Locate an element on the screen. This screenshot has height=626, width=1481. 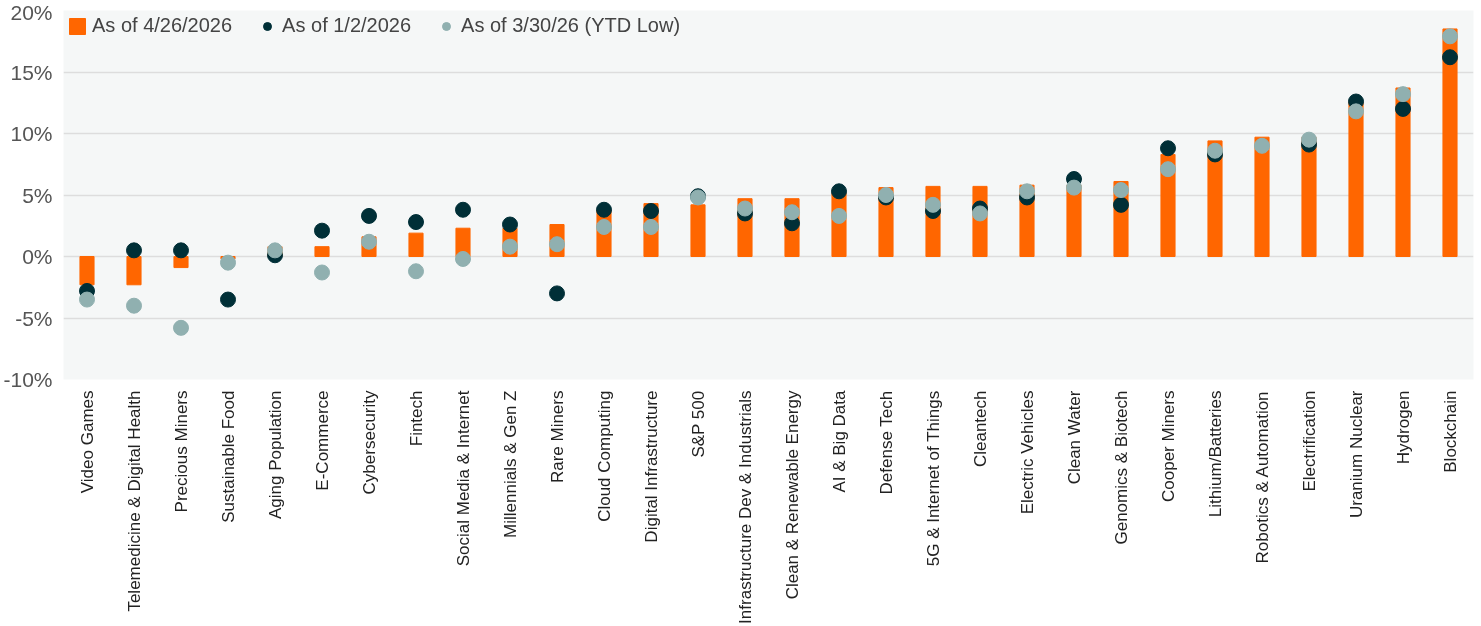
x-tick-label: Clean Water is located at coordinates (1074, 437).